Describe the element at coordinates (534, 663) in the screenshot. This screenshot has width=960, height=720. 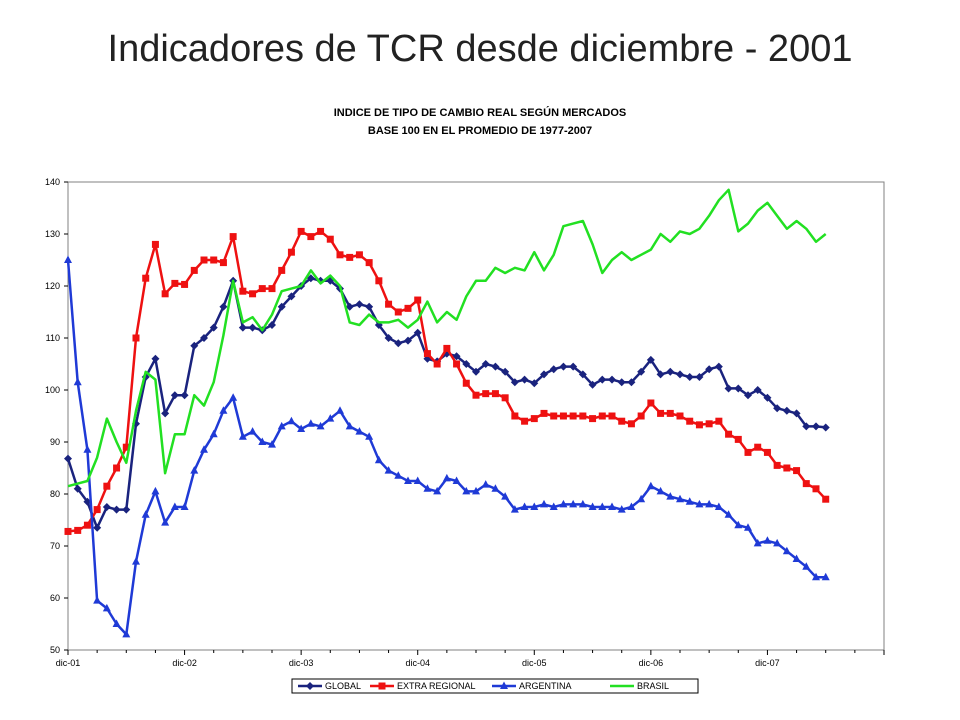
I see `x-tick-label: dic-05` at that location.